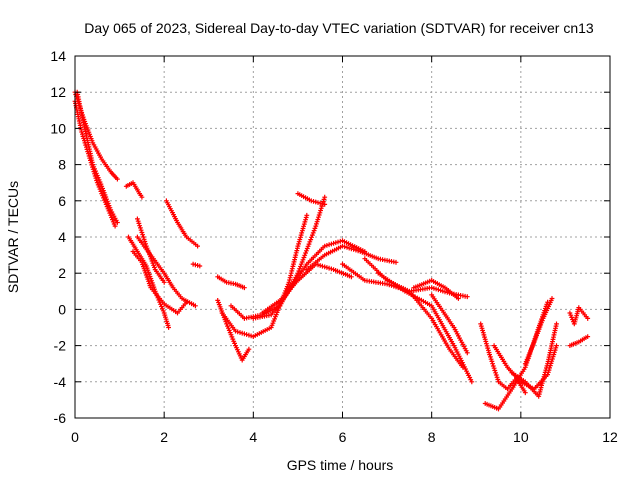 The height and width of the screenshot is (480, 640). What do you see at coordinates (58, 128) in the screenshot?
I see `y-tick-label: 10` at bounding box center [58, 128].